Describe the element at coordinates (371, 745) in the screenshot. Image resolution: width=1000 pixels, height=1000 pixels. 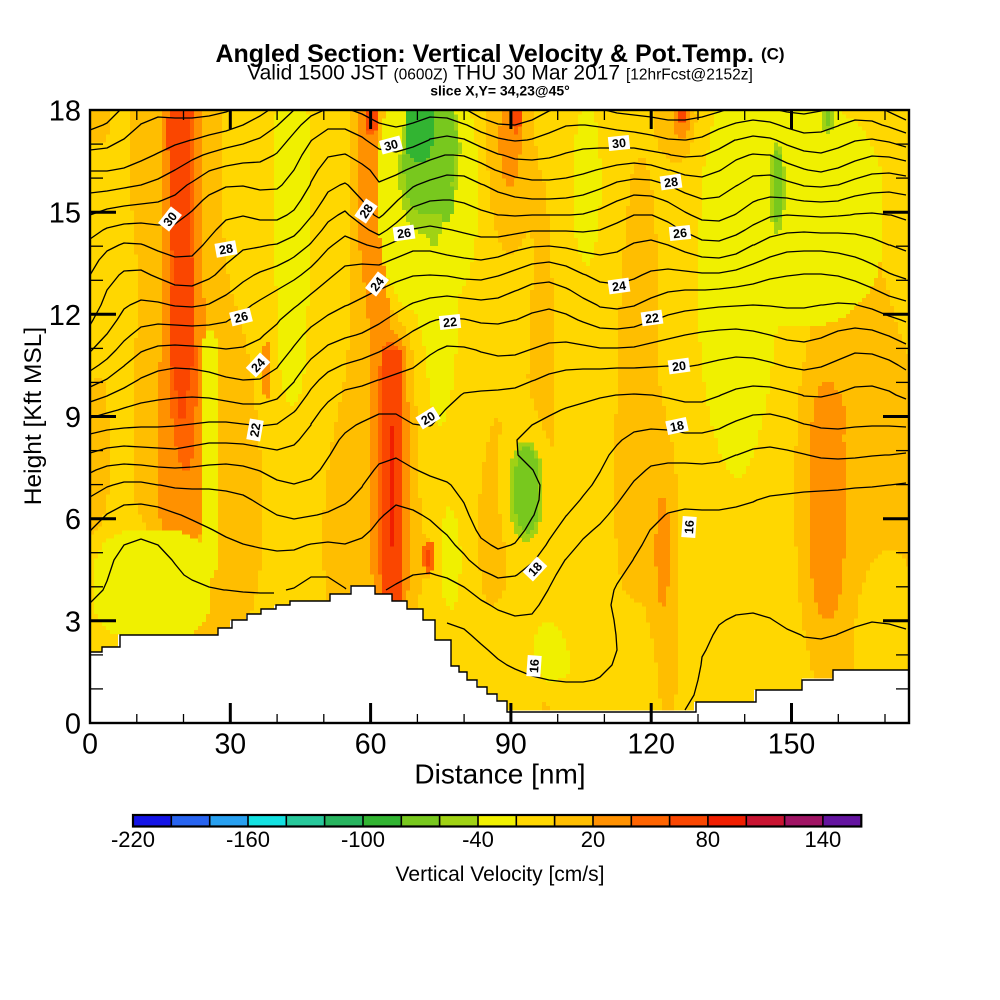
I see `svg-text: 60` at that location.